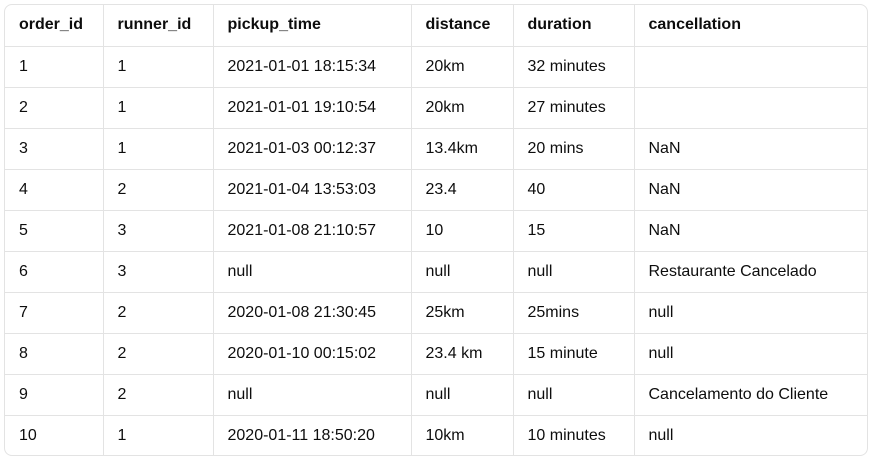 The height and width of the screenshot is (462, 874). What do you see at coordinates (462, 26) in the screenshot?
I see `column-header-distance: distance` at bounding box center [462, 26].